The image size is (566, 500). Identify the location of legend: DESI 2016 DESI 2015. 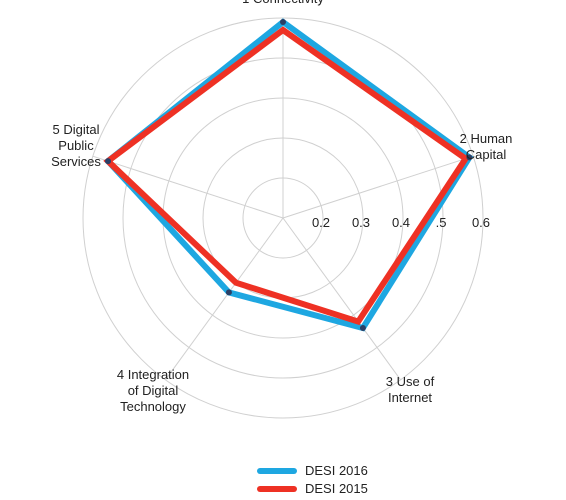
(312, 479).